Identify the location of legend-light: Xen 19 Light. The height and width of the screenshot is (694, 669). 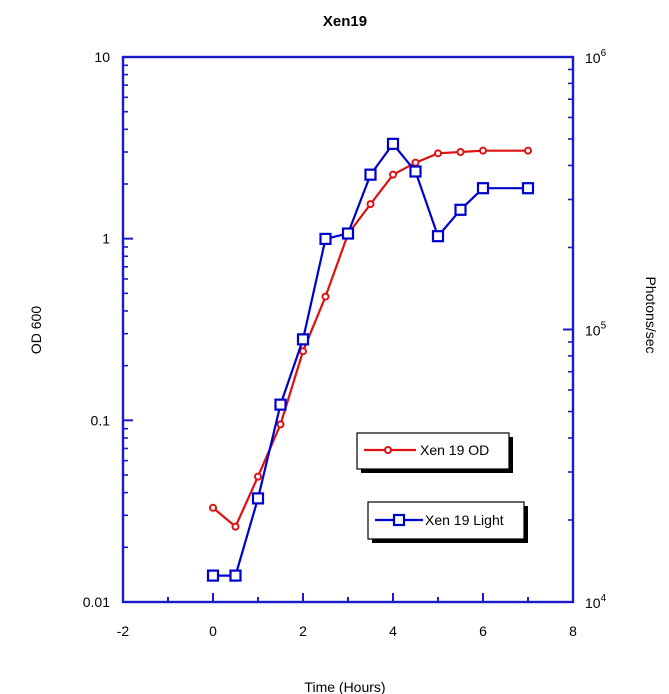
(447, 522).